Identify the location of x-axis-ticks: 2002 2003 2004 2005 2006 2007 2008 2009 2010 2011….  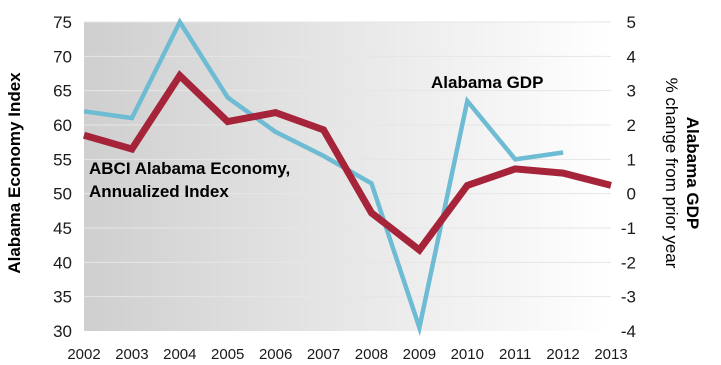
(347, 354).